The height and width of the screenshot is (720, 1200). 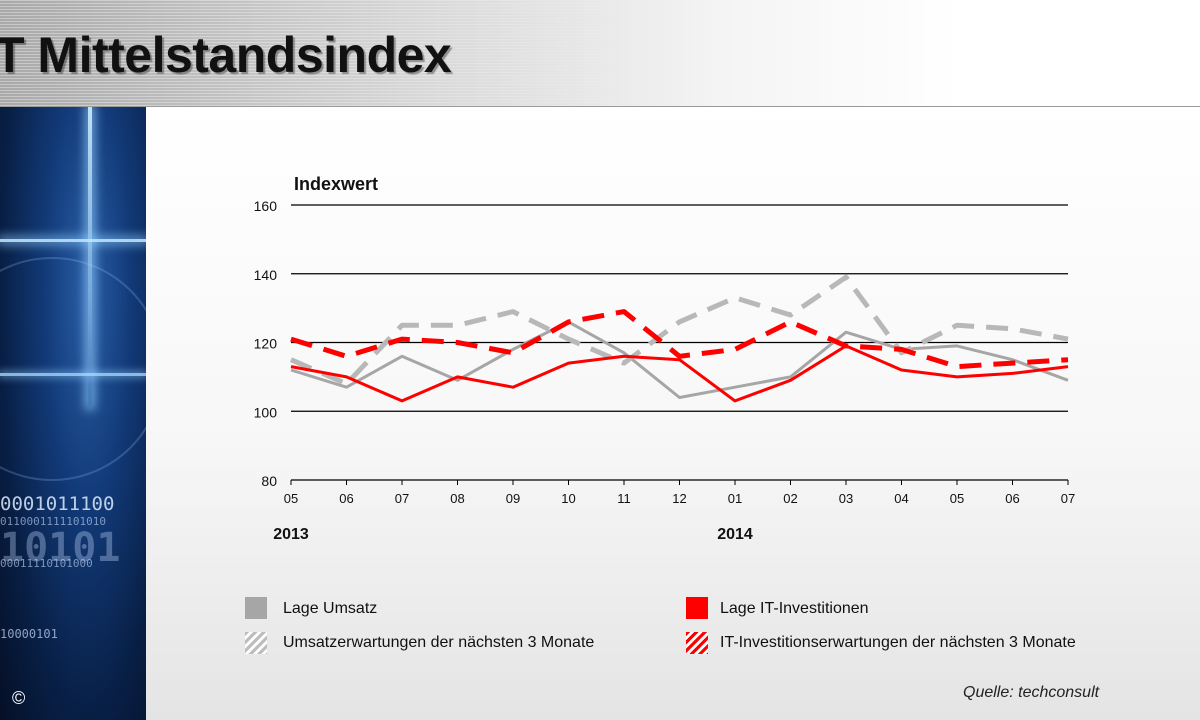 I want to click on x-tick-label: 12, so click(x=679, y=498).